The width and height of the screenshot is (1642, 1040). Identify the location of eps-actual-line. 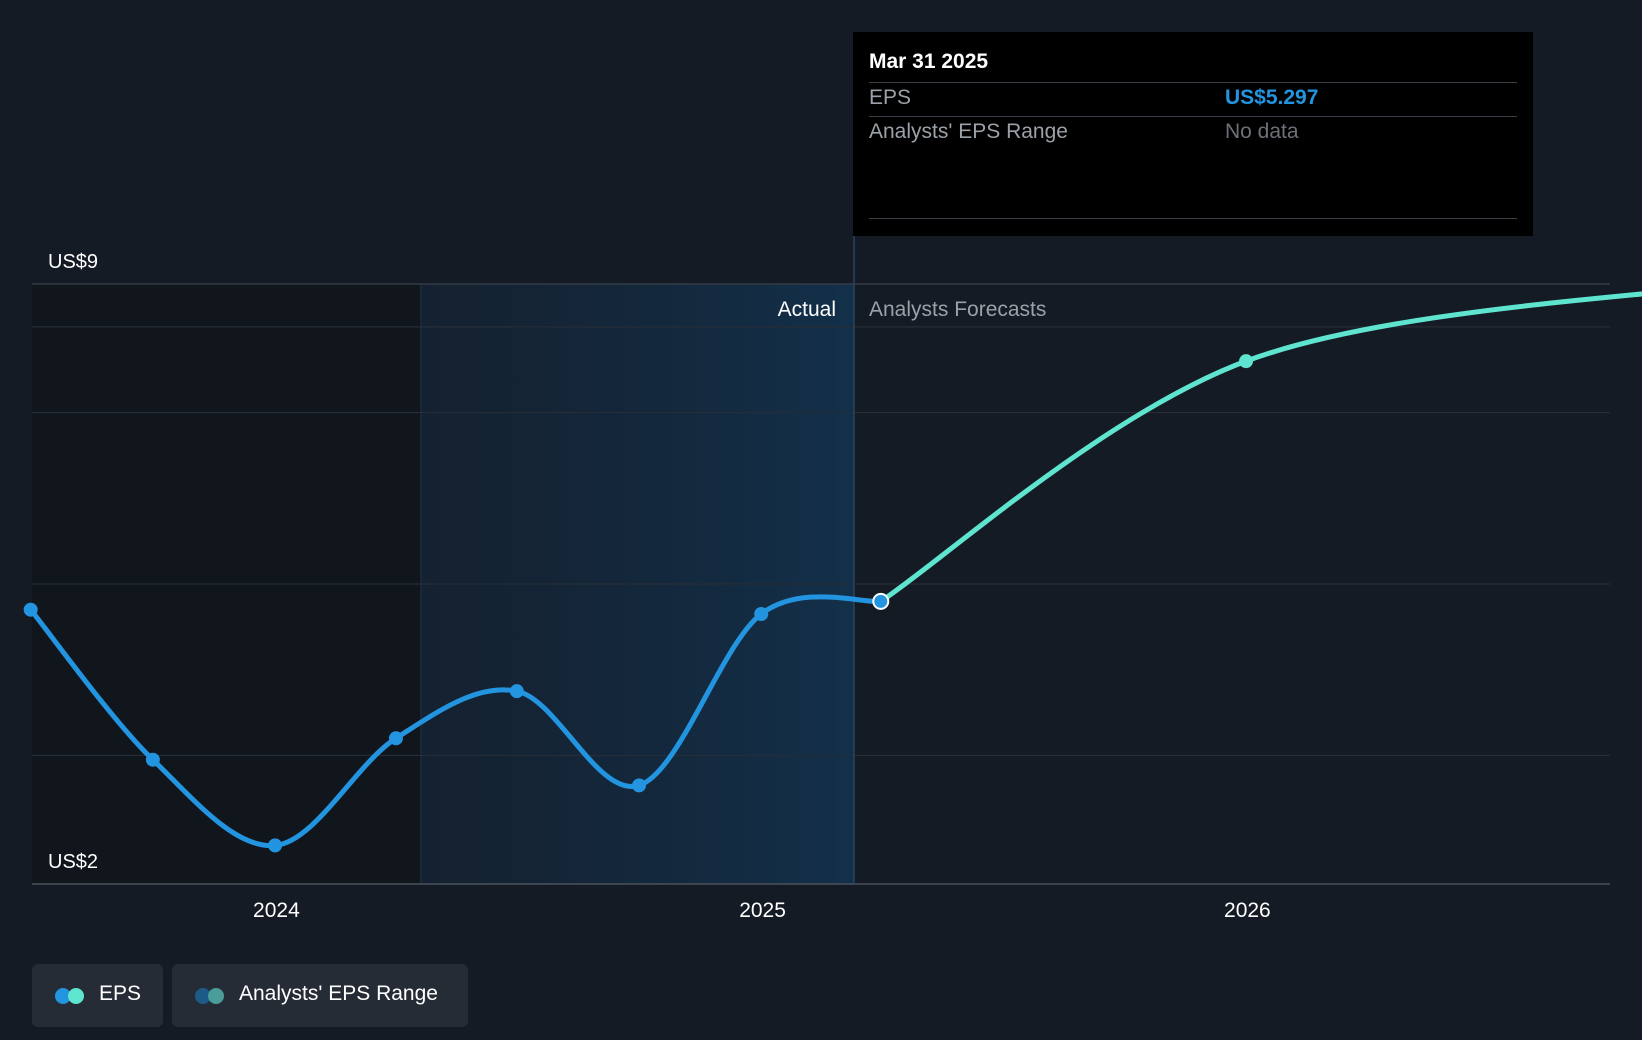
(456, 721).